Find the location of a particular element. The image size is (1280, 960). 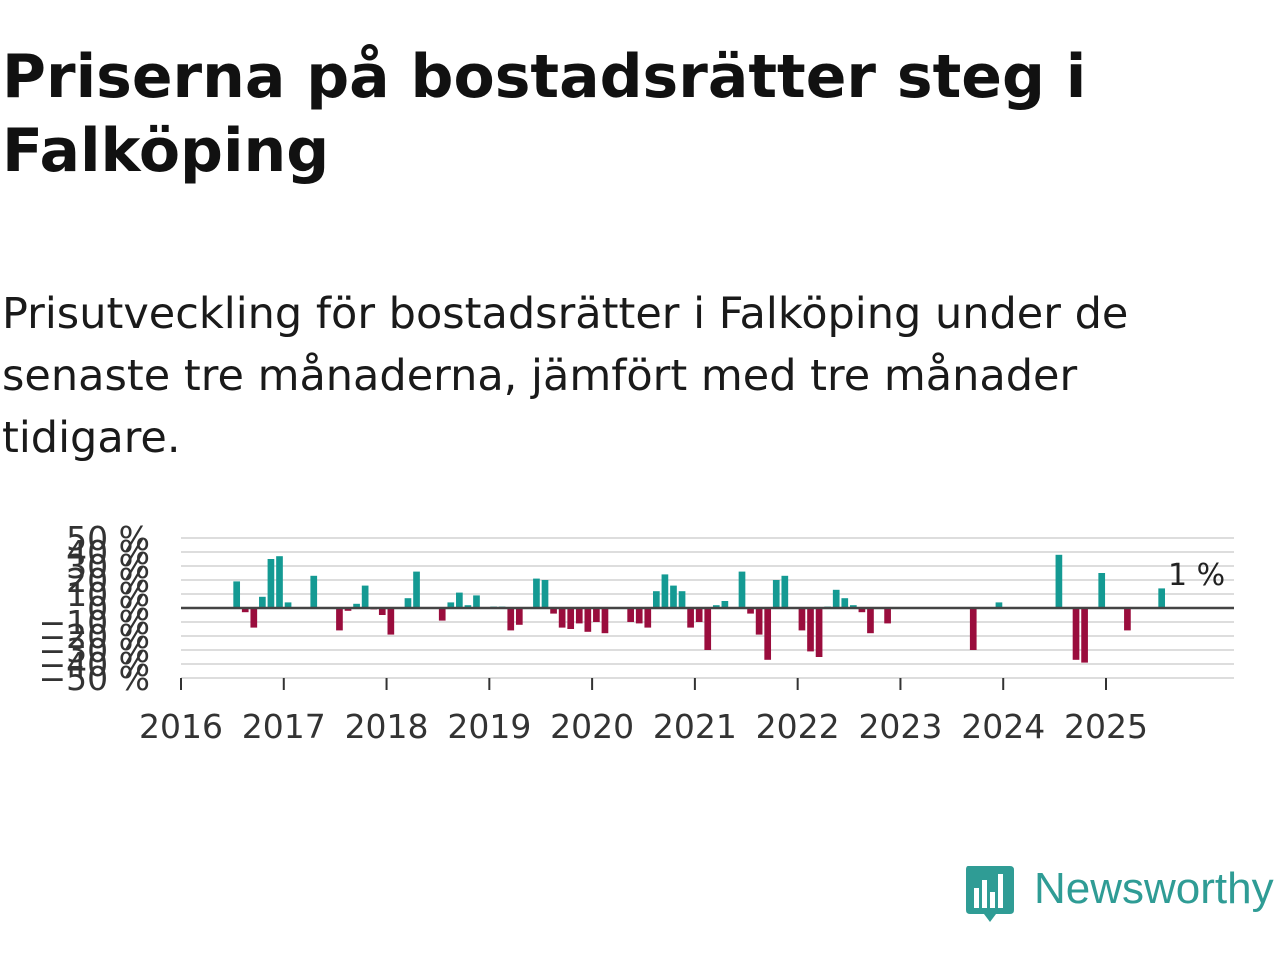

newsworthy-logo-icon is located at coordinates (990, 894).